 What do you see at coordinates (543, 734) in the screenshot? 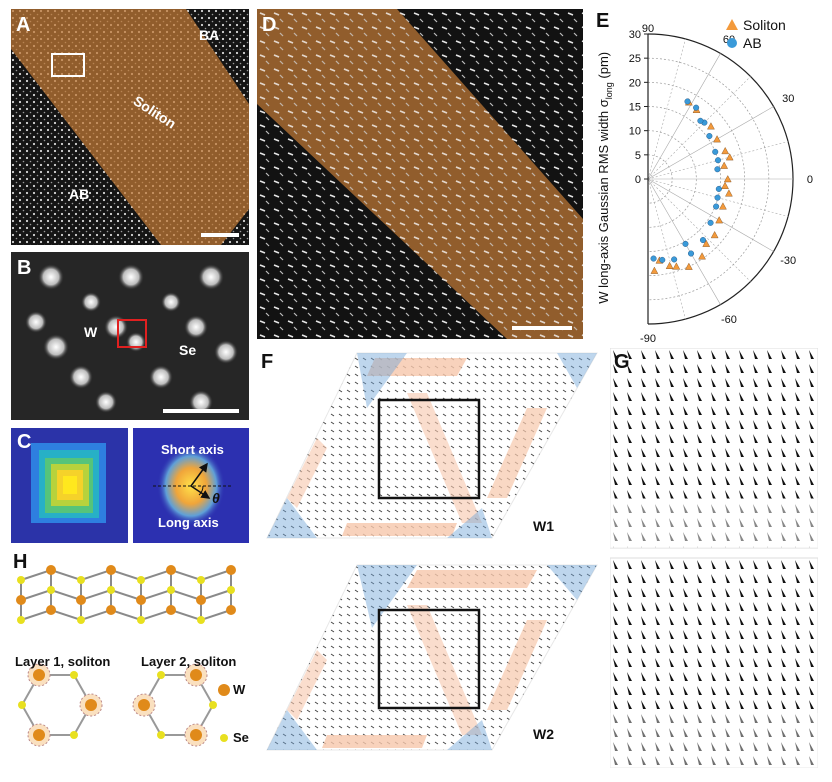
I see `w2-label: W2` at bounding box center [543, 734].